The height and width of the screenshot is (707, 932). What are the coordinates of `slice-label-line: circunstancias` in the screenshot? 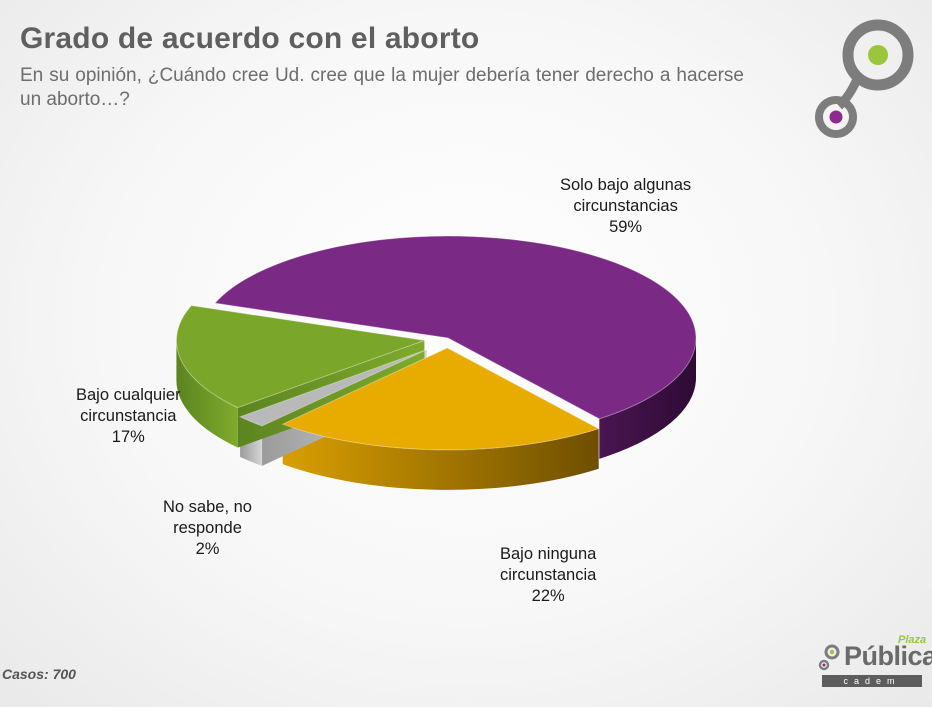 It's located at (625, 206).